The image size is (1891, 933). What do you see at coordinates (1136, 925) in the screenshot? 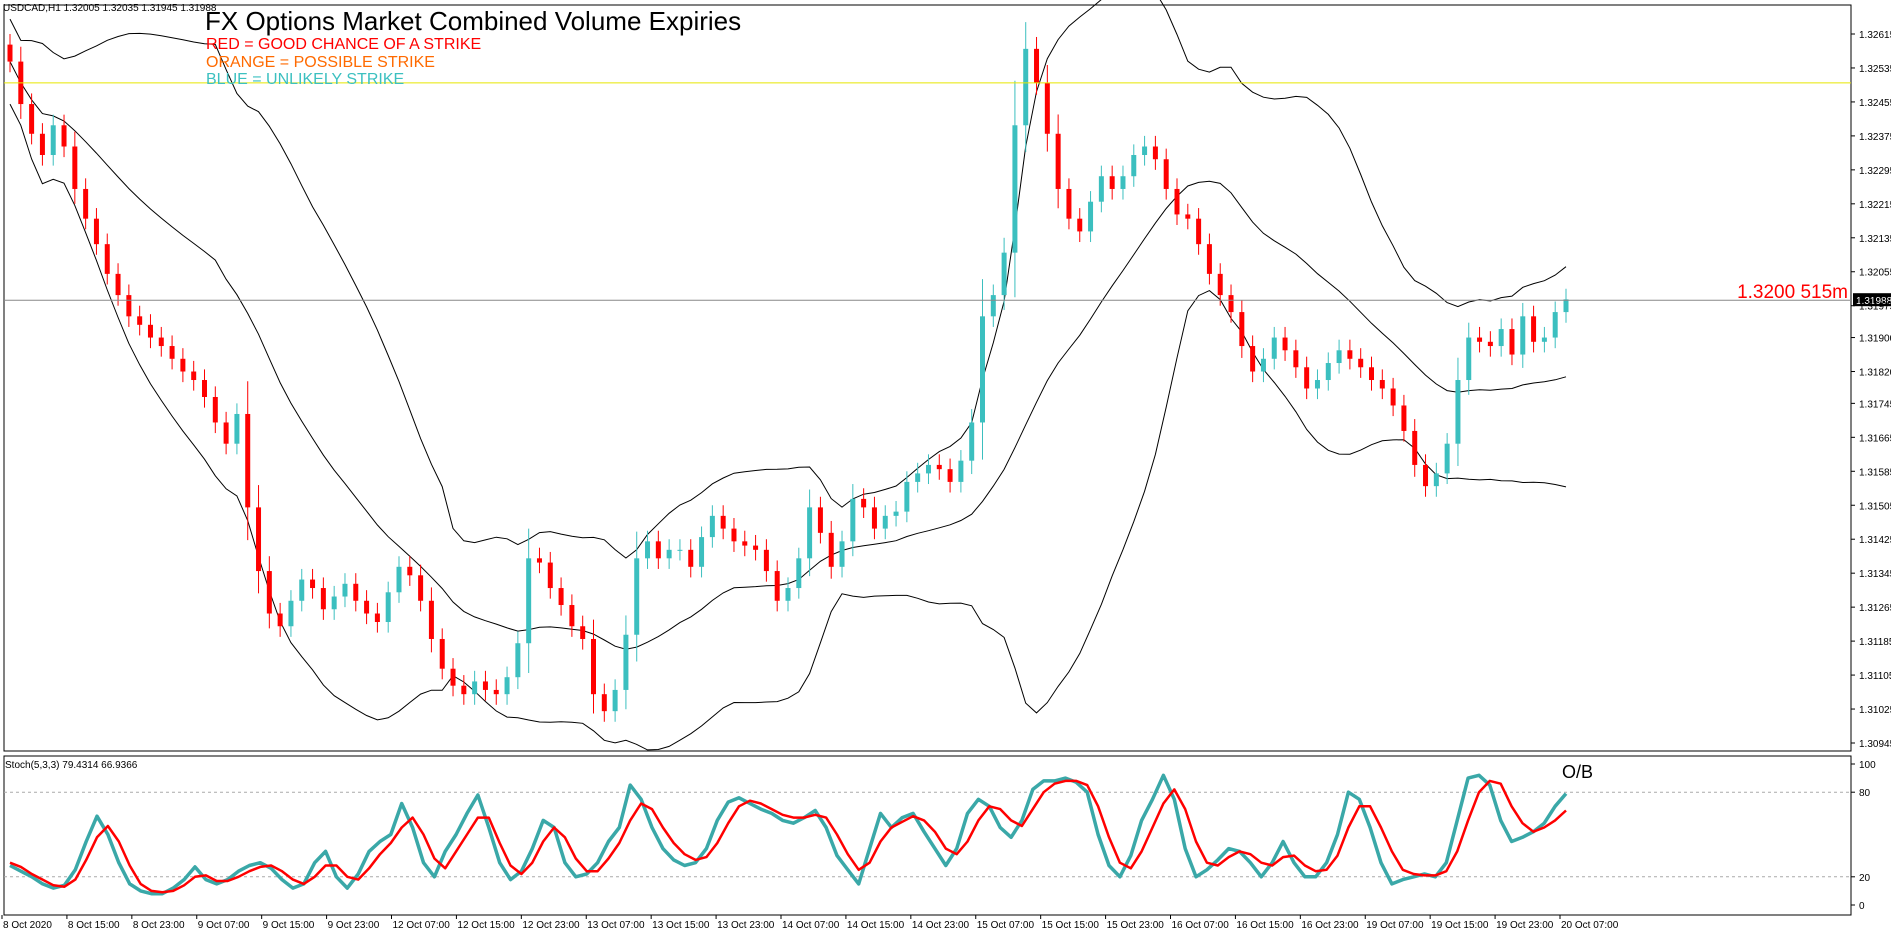
I see `time-tick-label: 15 Oct 23:00` at bounding box center [1136, 925].